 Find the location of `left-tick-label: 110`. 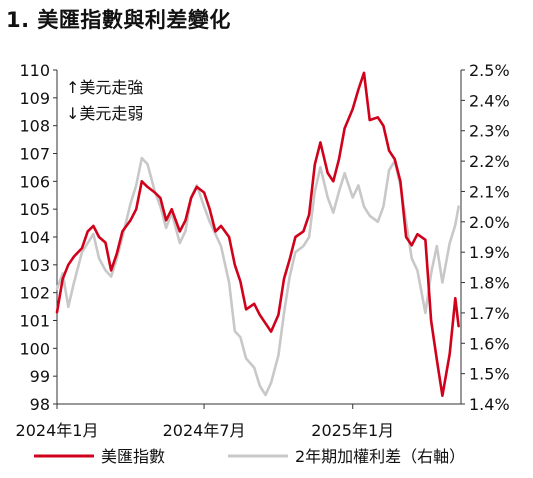

left-tick-label: 110 is located at coordinates (34, 70).